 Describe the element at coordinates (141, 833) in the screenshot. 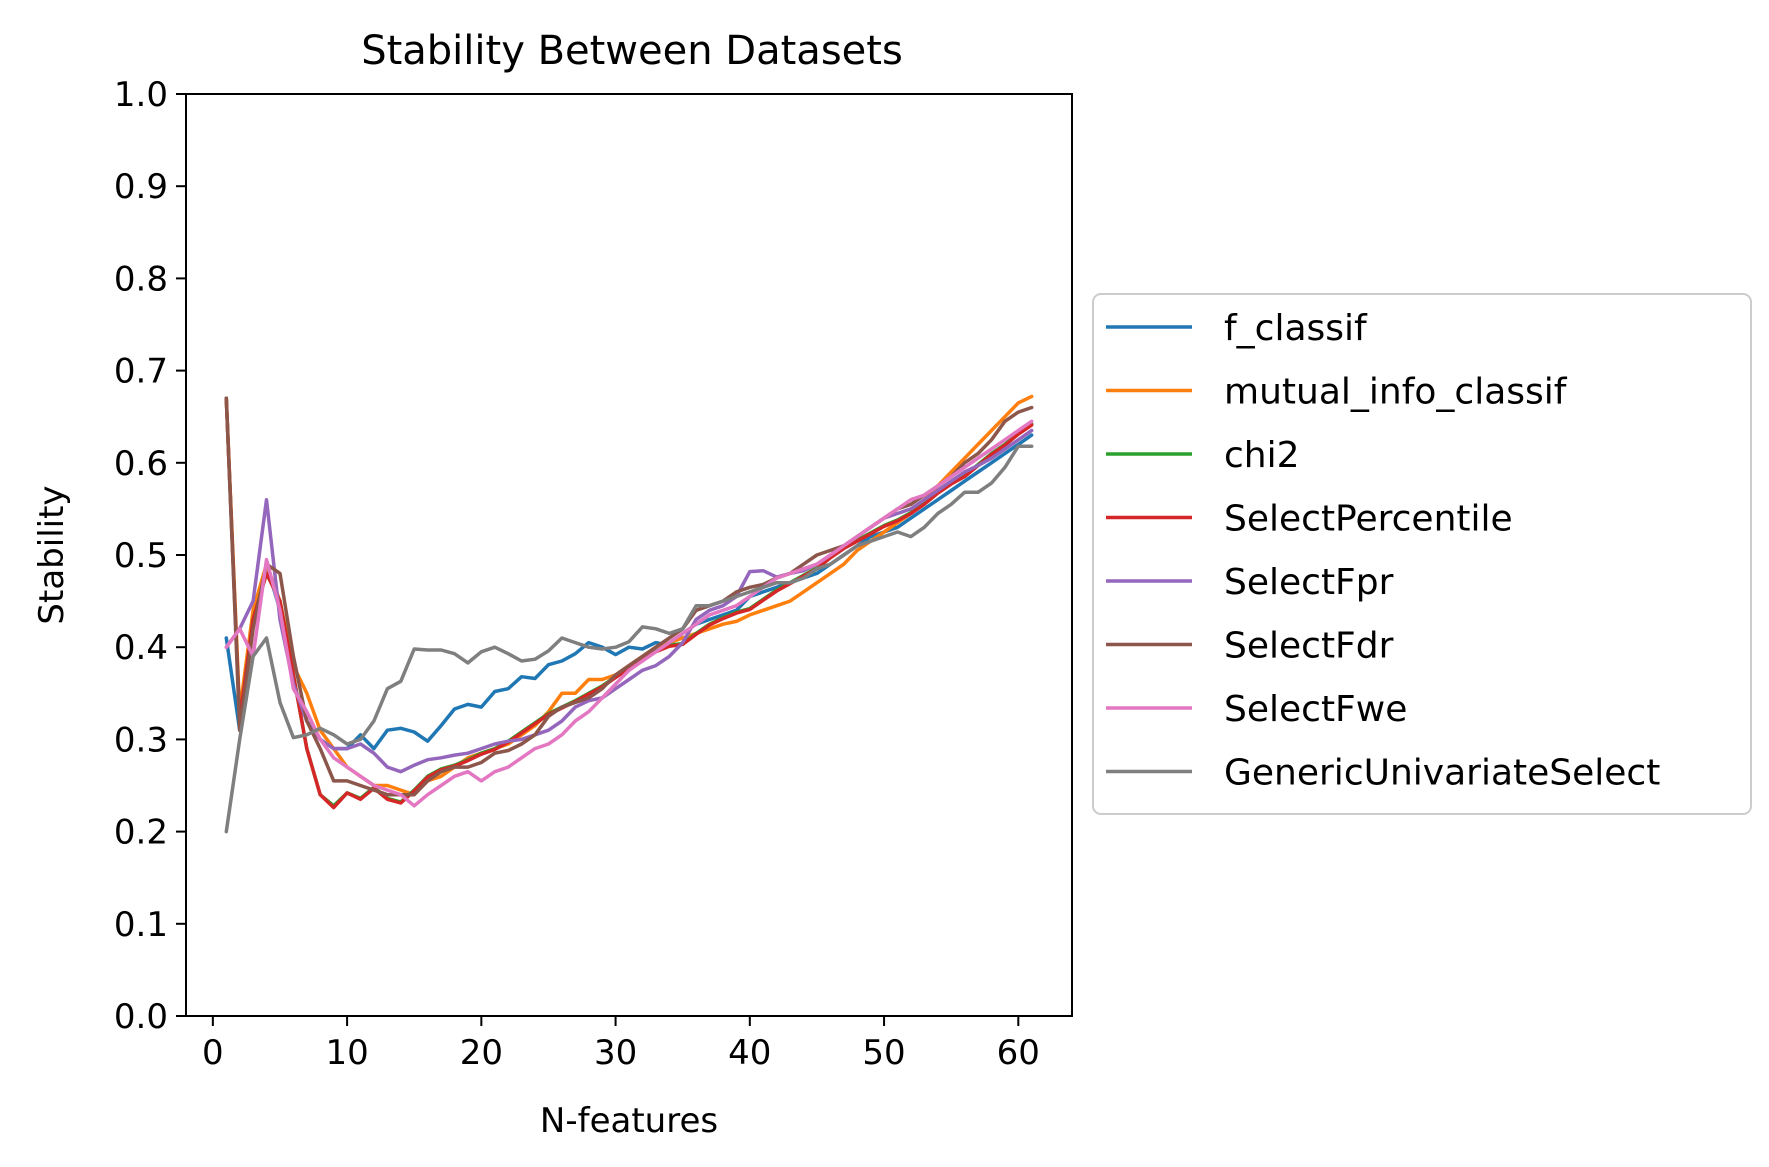

I see `y-tick-label: 0.2` at that location.